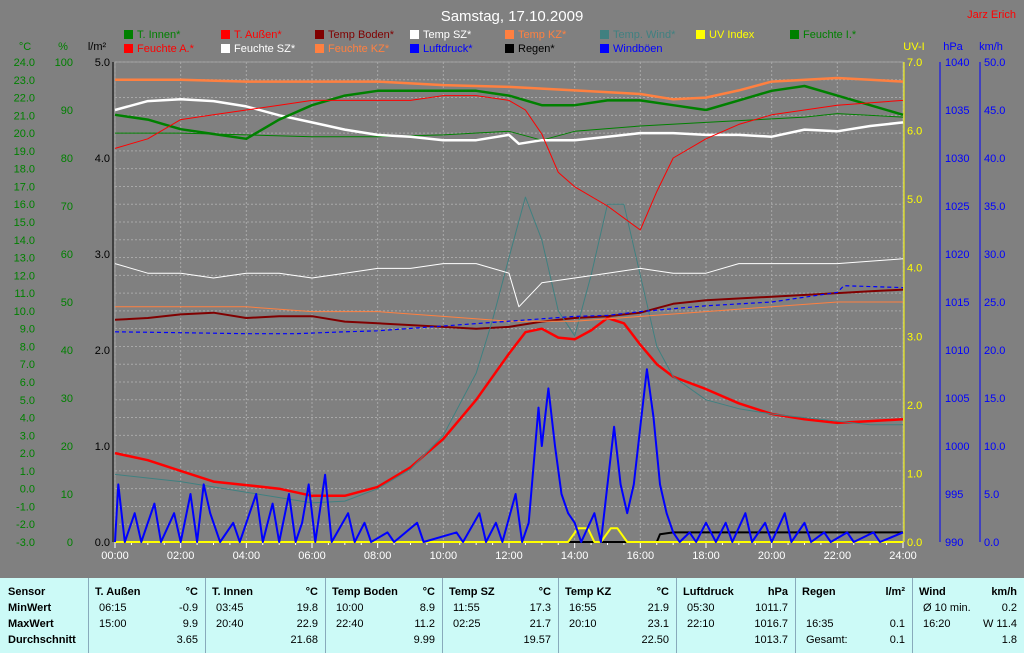 The width and height of the screenshot is (1024, 653). Describe the element at coordinates (27, 383) in the screenshot. I see `temp-tick-label: 6.0` at that location.